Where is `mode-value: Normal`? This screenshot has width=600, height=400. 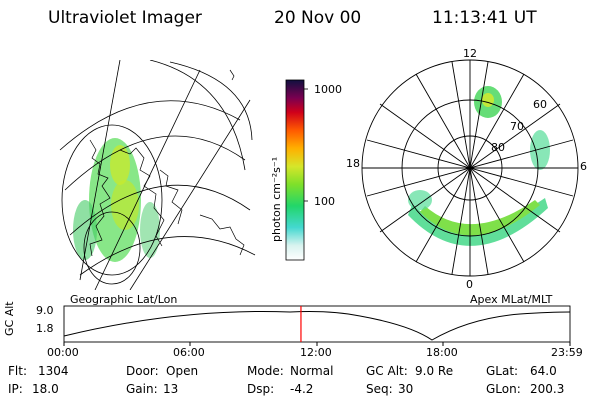
mode-value: Normal is located at coordinates (312, 371).